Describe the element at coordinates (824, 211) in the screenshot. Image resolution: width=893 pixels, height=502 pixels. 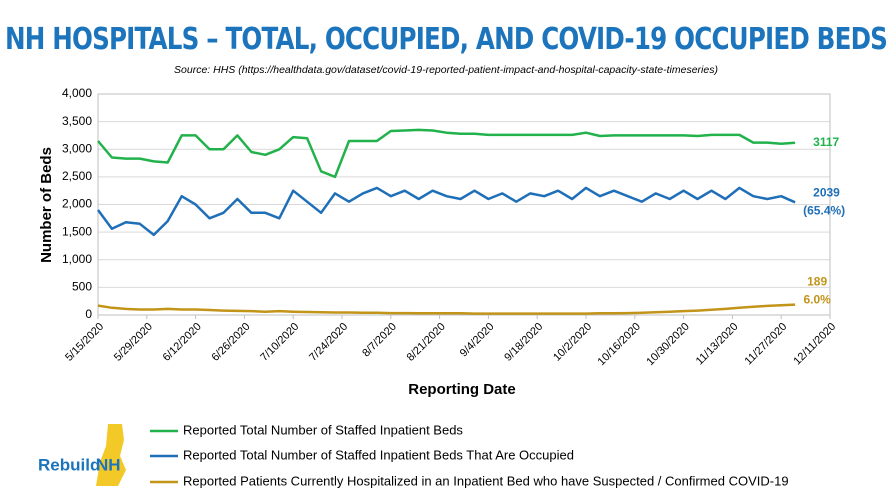
I see `end-annotation: (65.4%)` at that location.